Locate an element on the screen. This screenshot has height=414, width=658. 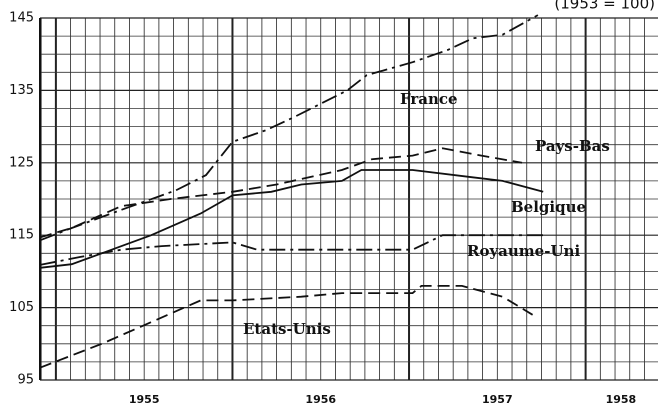
y-tick-label: 115 is located at coordinates (21, 235).